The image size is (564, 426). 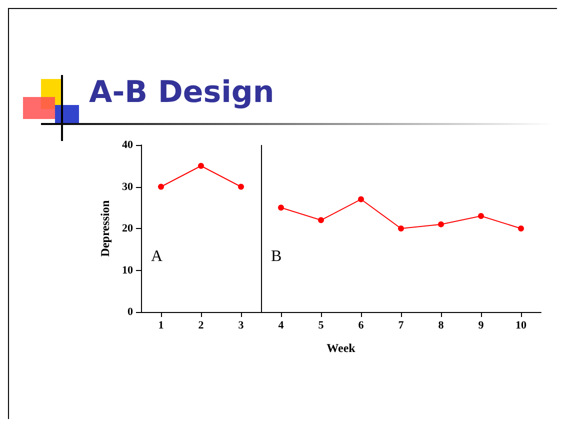 What do you see at coordinates (481, 326) in the screenshot?
I see `x-tick-label: 9` at bounding box center [481, 326].